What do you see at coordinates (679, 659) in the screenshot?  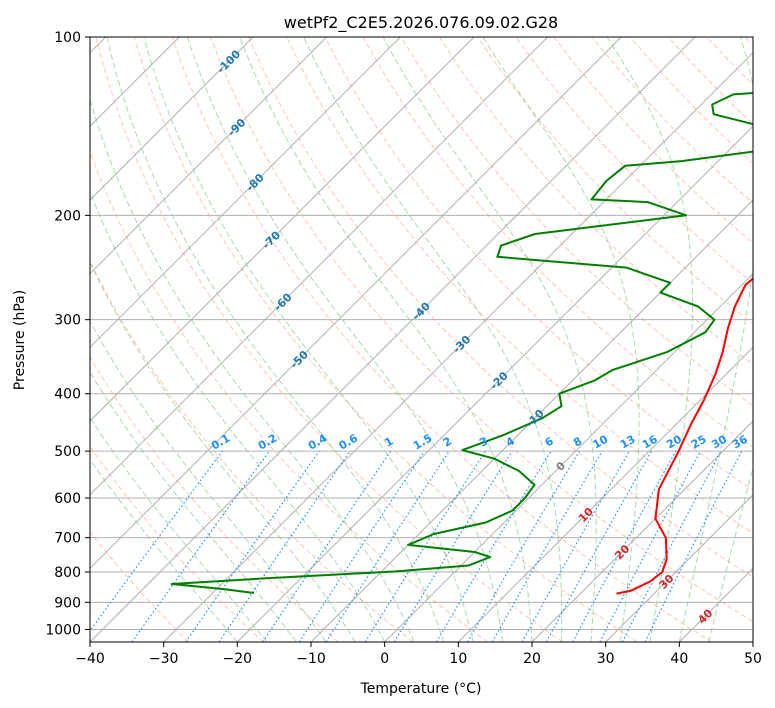 I see `x-tick-label: 40` at bounding box center [679, 659].